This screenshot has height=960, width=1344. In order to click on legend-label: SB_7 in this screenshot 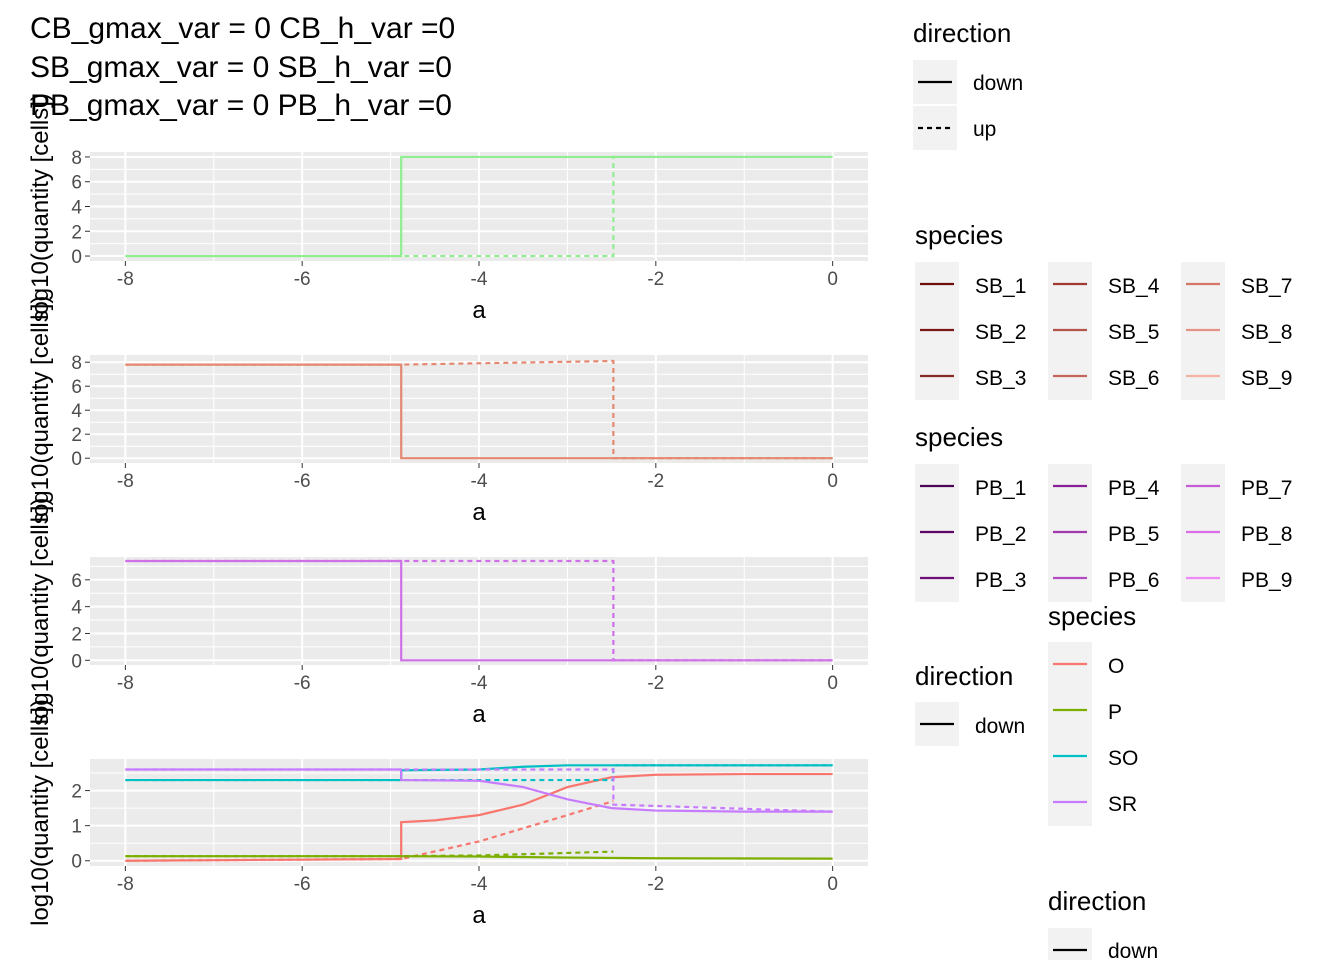, I will do `click(1266, 286)`.